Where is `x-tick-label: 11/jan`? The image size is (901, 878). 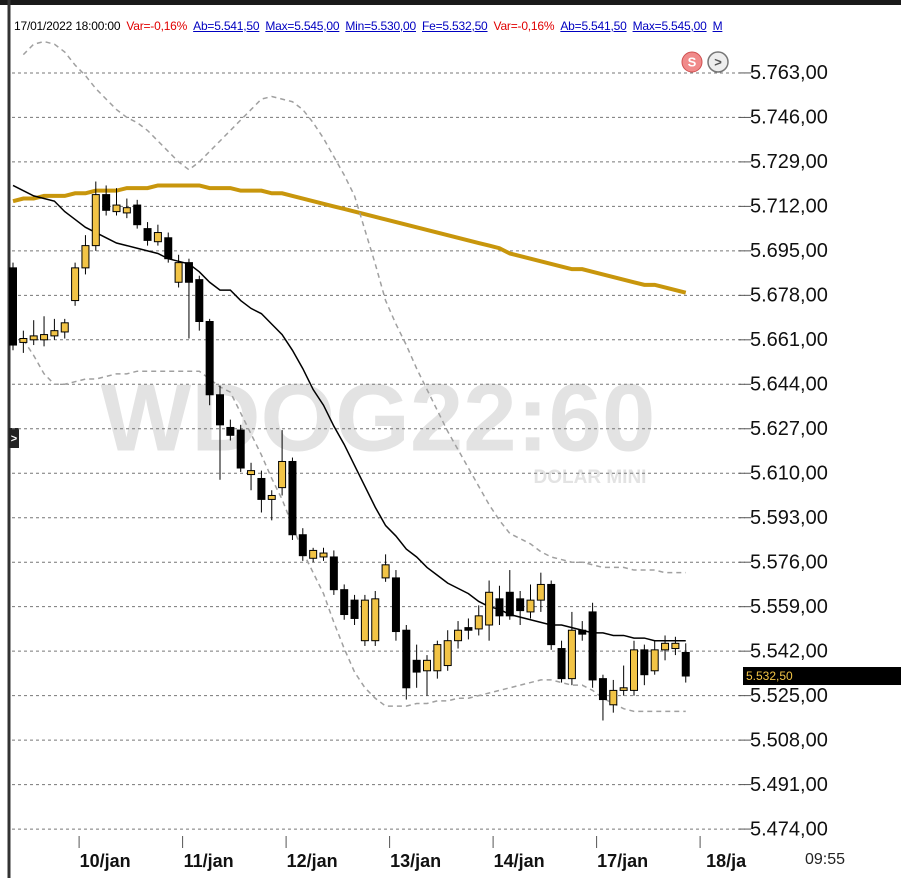 x-tick-label: 11/jan is located at coordinates (209, 861).